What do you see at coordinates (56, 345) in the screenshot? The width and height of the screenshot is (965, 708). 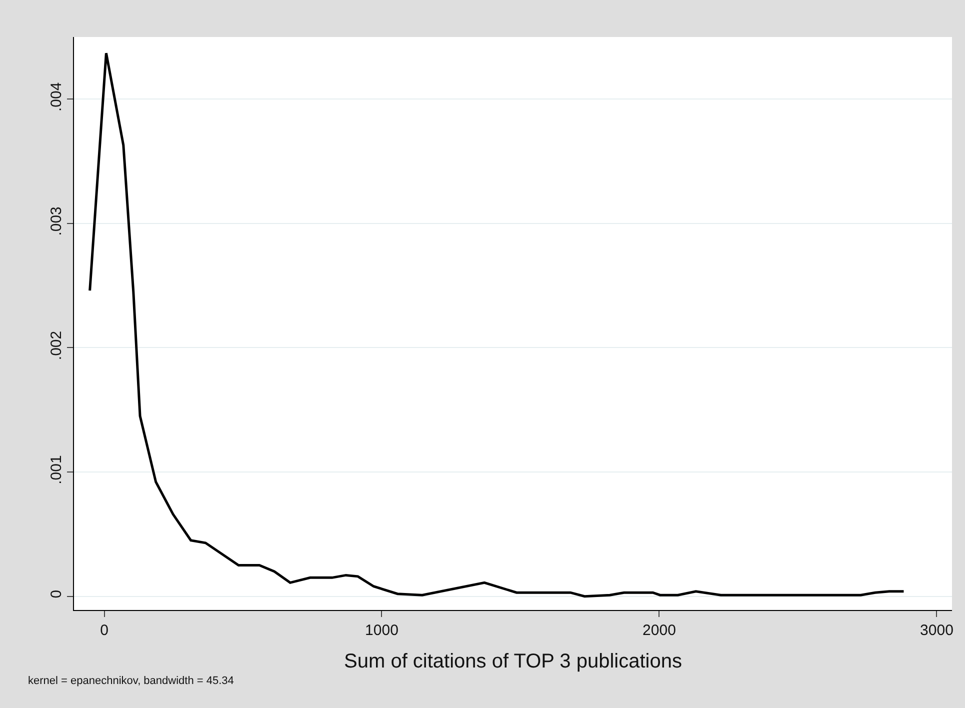 I see `y-tick-label: .002` at bounding box center [56, 345].